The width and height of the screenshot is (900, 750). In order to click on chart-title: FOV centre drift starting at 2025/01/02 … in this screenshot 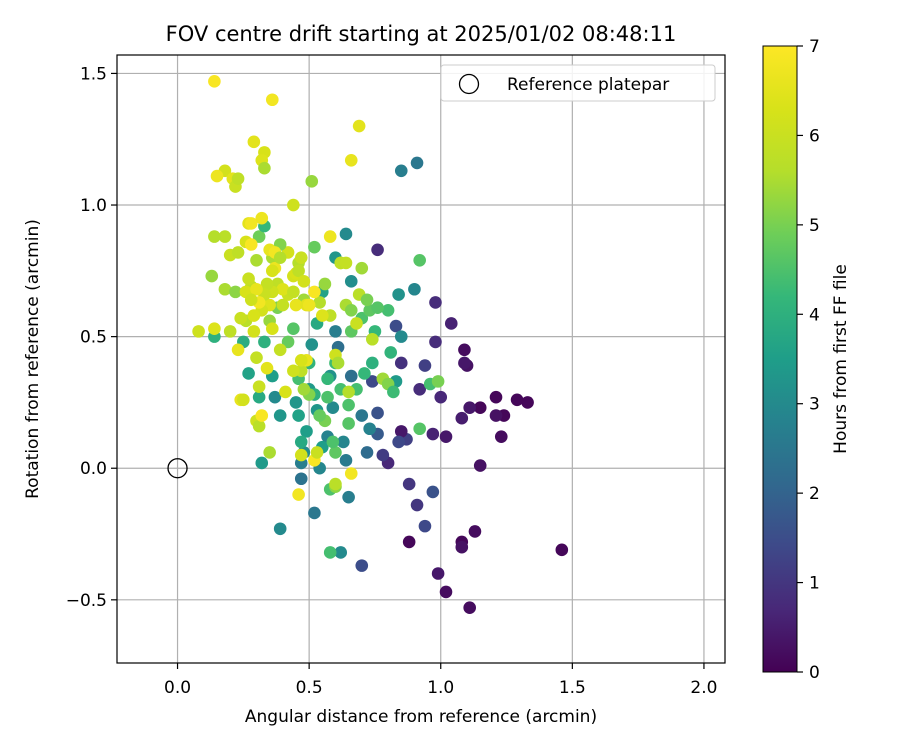, I will do `click(421, 34)`.